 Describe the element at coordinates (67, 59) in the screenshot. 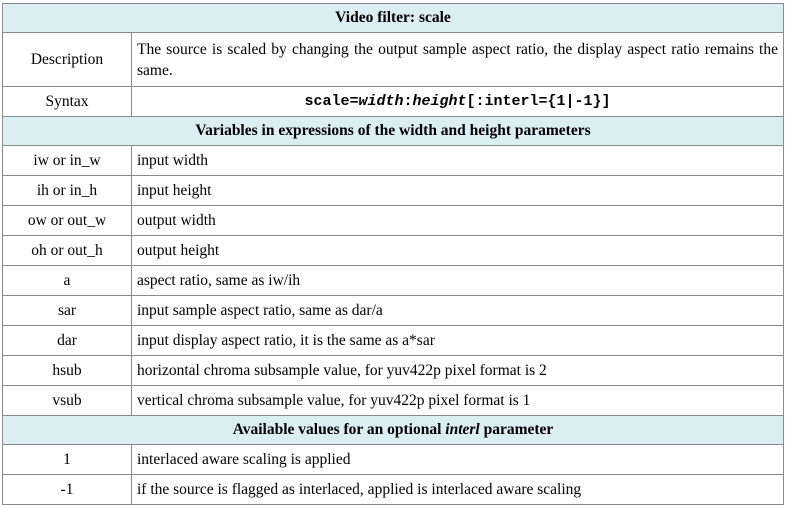

I see `description-label: Description` at that location.